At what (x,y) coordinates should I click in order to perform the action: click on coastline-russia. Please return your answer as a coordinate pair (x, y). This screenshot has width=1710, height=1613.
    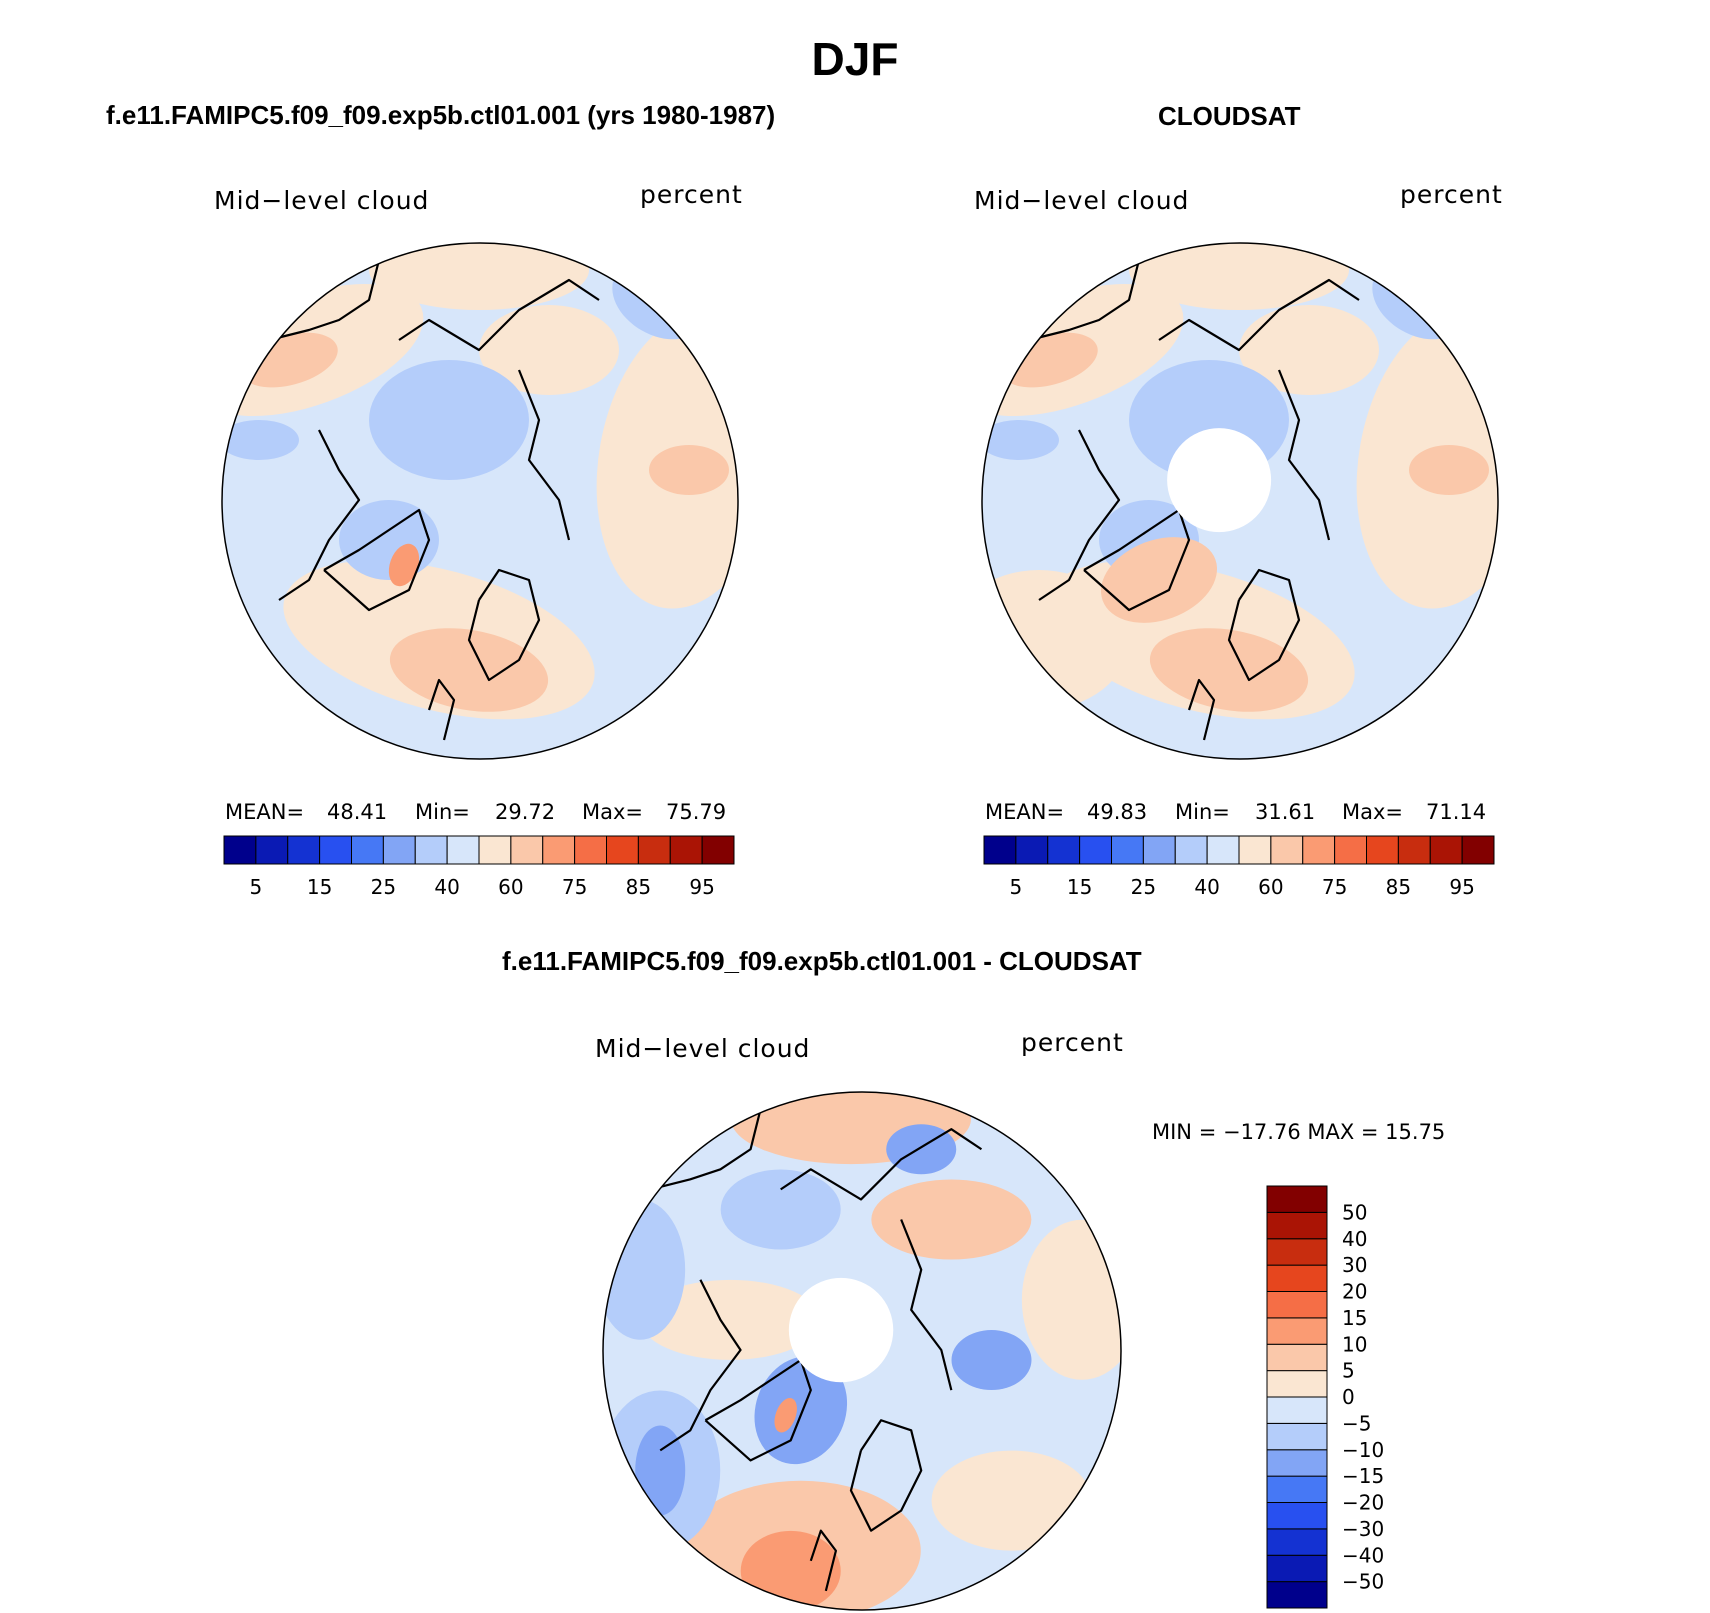
    Looking at the image, I should click on (926, 1305).